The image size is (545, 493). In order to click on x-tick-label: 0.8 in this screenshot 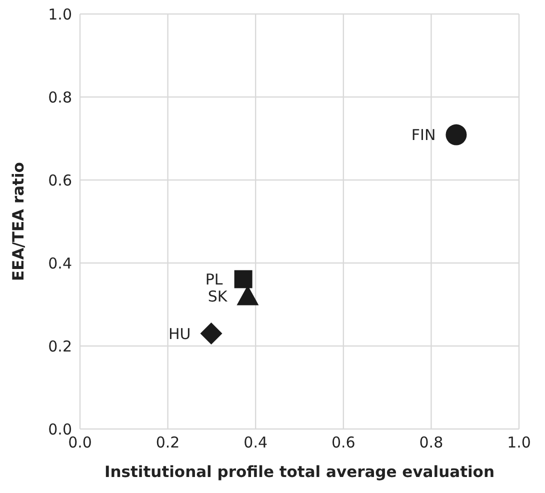, I will do `click(431, 443)`.